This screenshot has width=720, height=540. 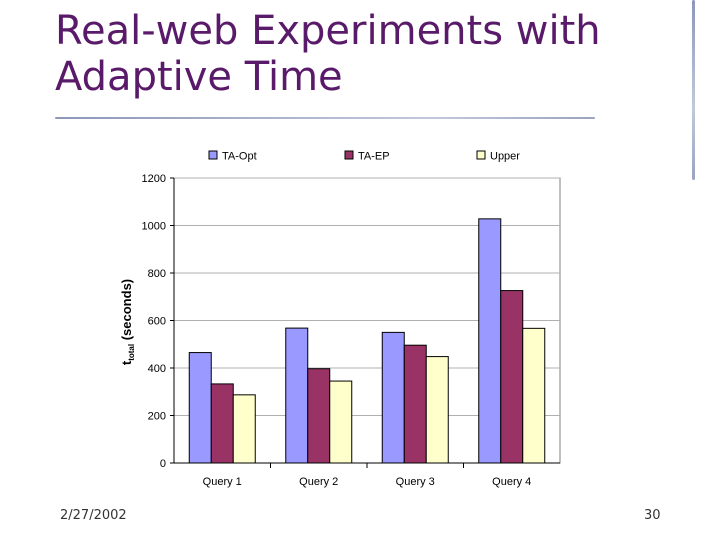 I want to click on title-underline, so click(x=325, y=118).